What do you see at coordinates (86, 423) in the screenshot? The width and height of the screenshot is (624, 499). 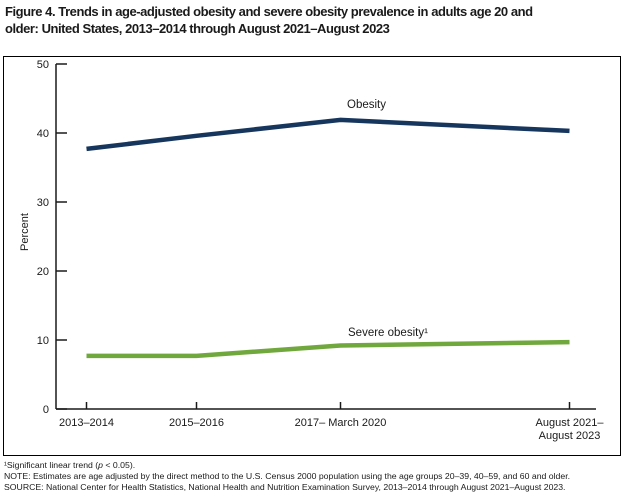 I see `x-tick-label: 2013–2014` at bounding box center [86, 423].